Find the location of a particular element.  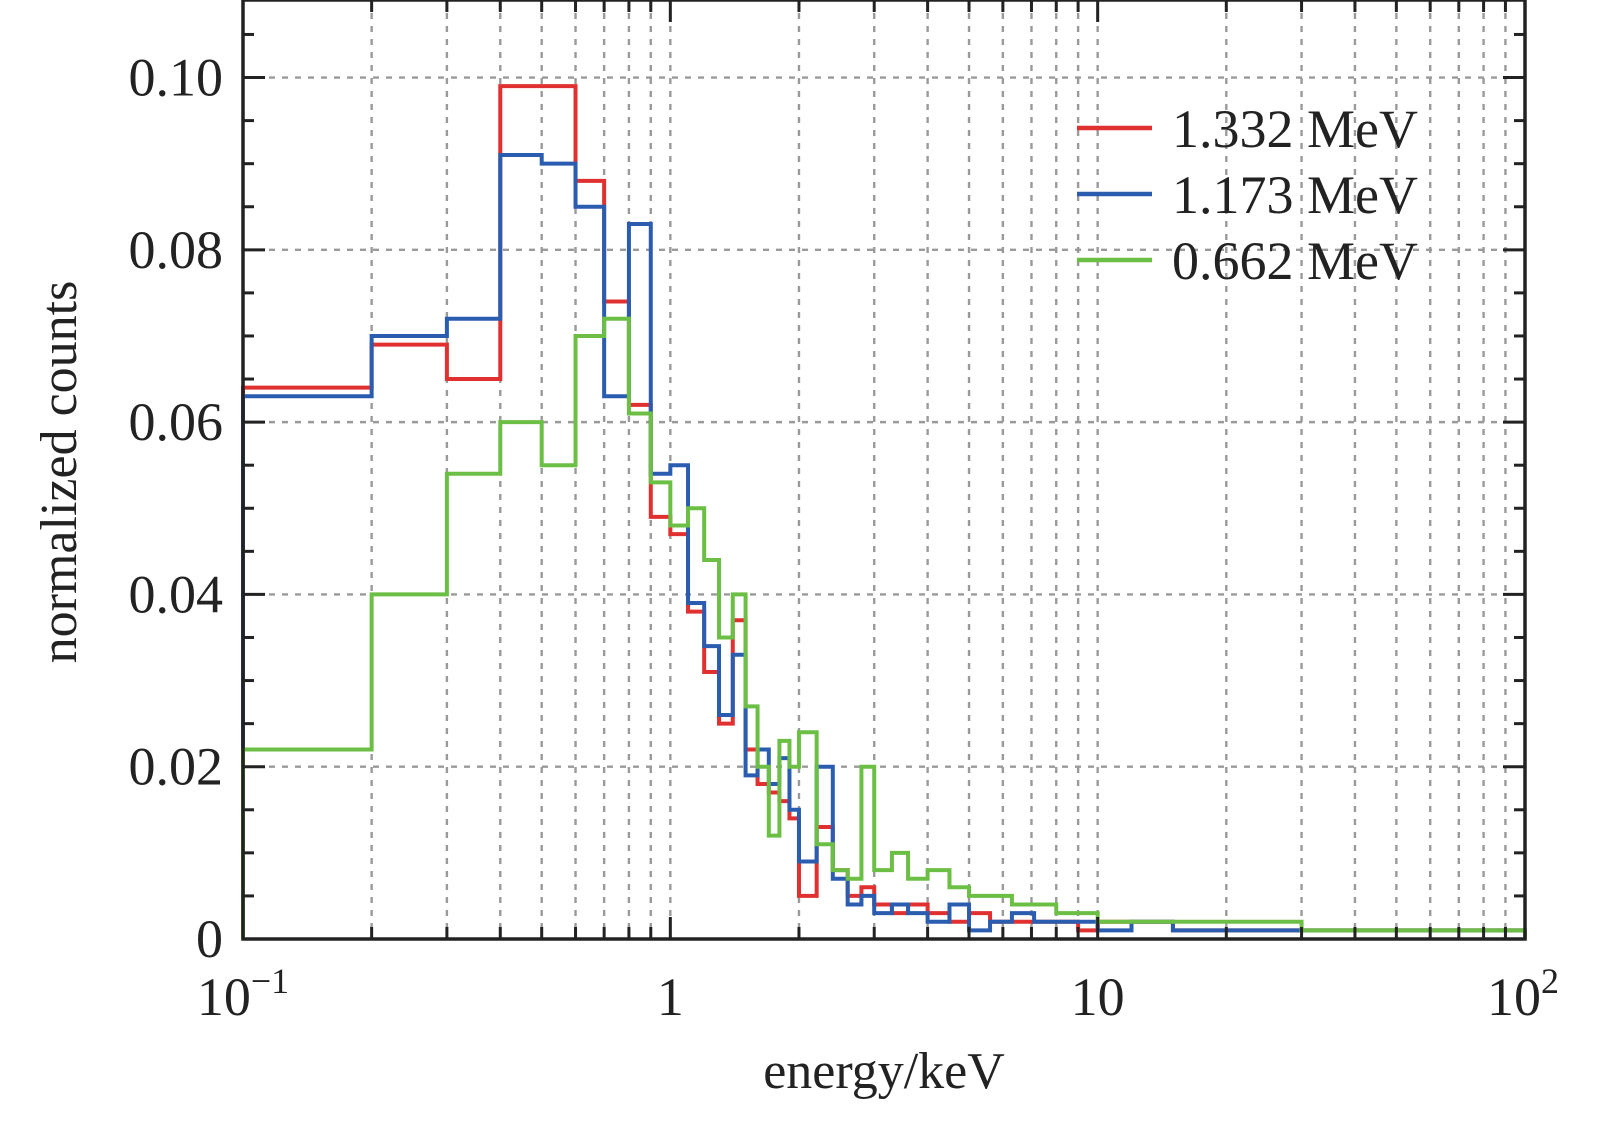

legend-label: 1.332 MeV is located at coordinates (1295, 129).